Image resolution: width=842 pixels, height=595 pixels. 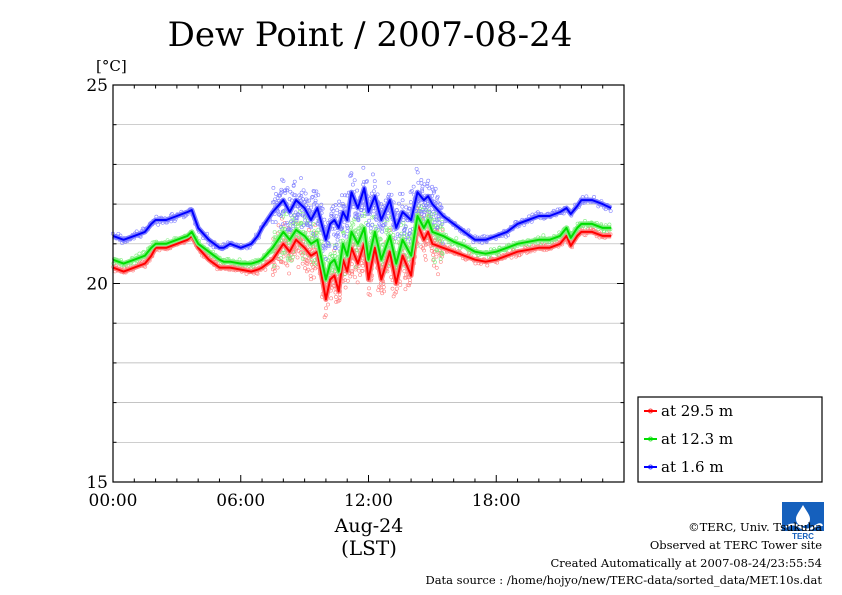 I want to click on legend-label: at 29.5 m, so click(x=697, y=411).